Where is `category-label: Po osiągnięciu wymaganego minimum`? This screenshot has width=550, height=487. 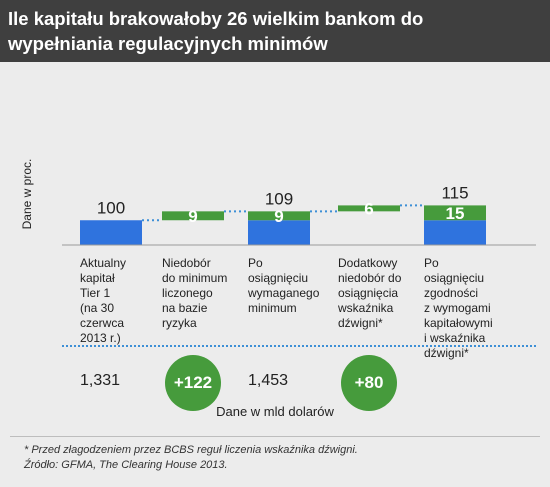
category-label: Po osiągnięciu wymaganego minimum is located at coordinates (284, 285).